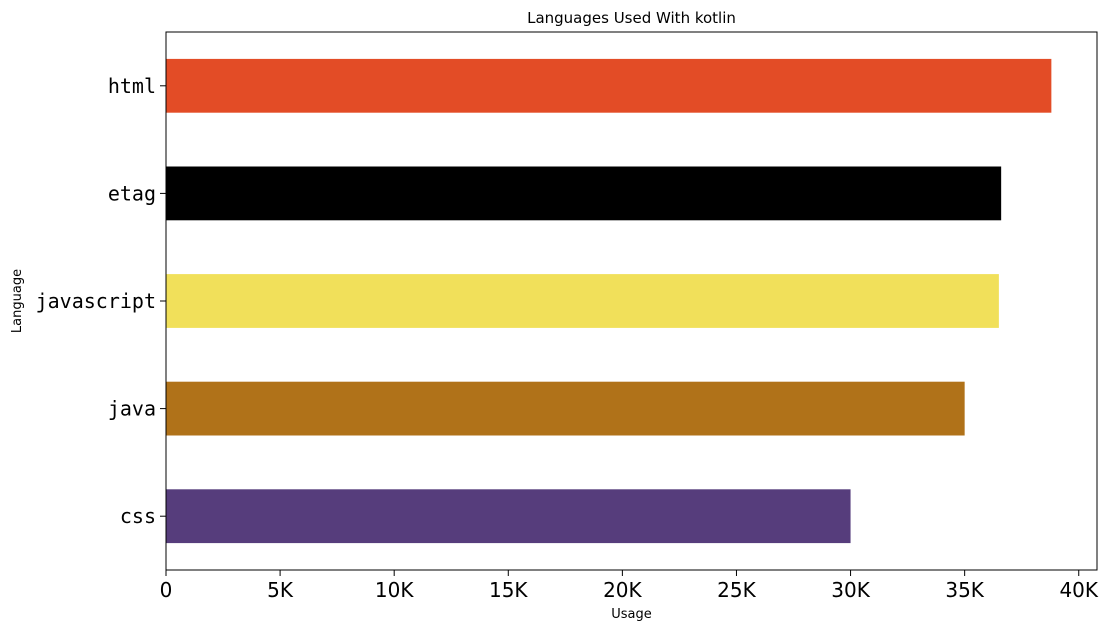 The height and width of the screenshot is (630, 1108). I want to click on x-tick-label: 25K, so click(736, 590).